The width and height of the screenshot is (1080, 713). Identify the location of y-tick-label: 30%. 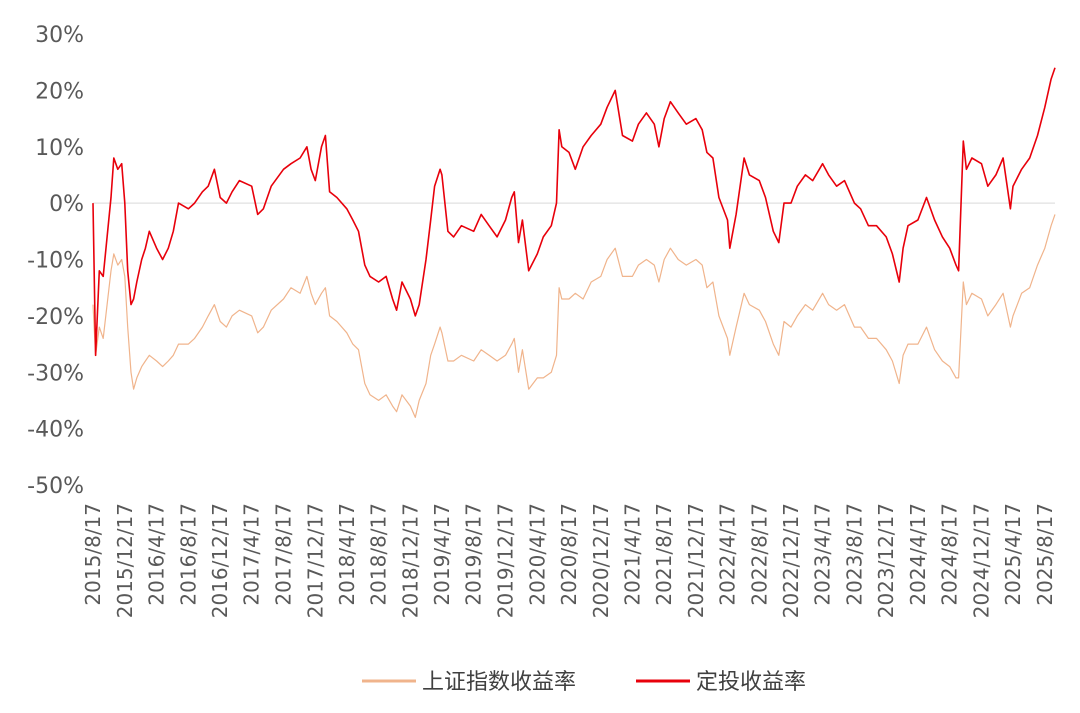
(59, 35).